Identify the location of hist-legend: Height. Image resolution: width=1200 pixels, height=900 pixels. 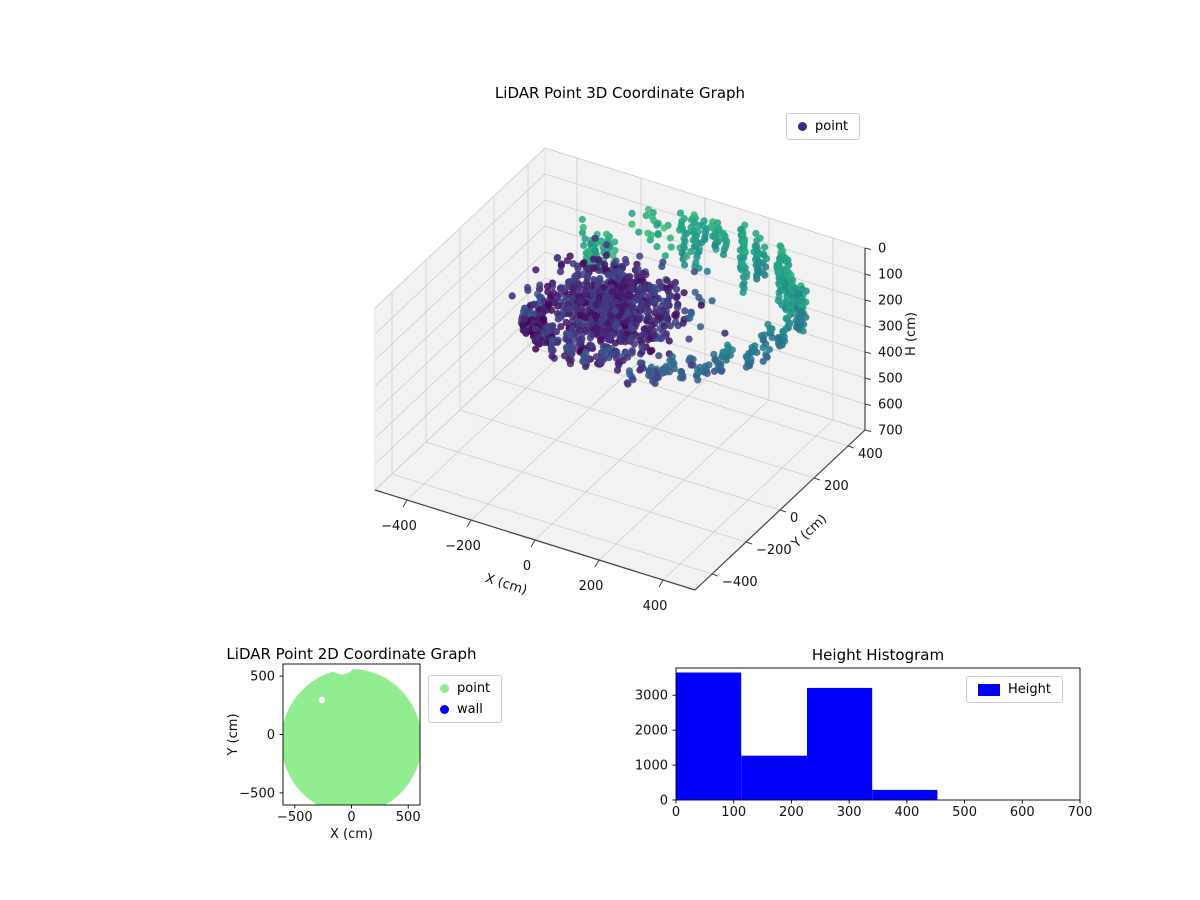
(1014, 689).